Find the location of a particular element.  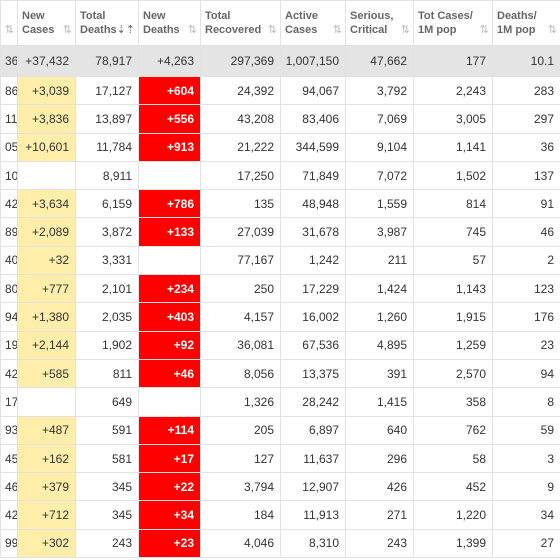

cell: +4,263 is located at coordinates (169, 61).